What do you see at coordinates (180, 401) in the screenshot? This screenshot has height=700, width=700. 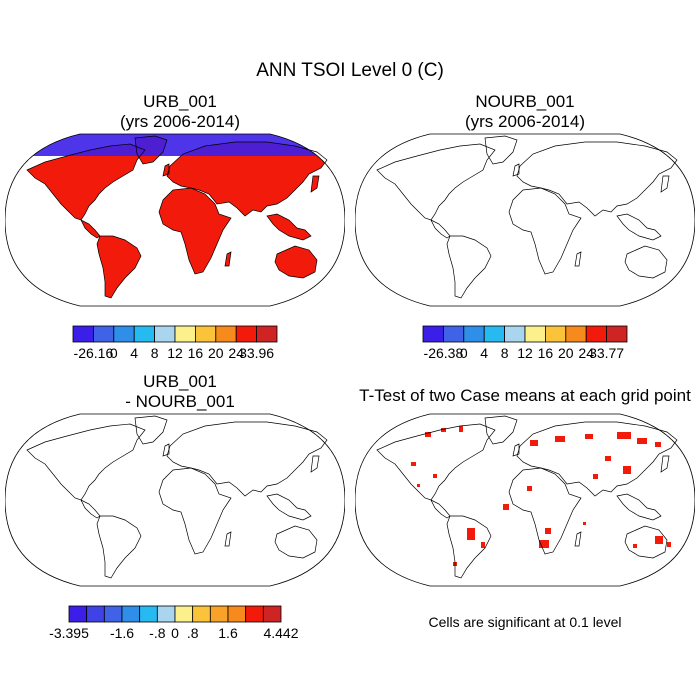 I see `panel-title-line2: - NOURB_001` at bounding box center [180, 401].